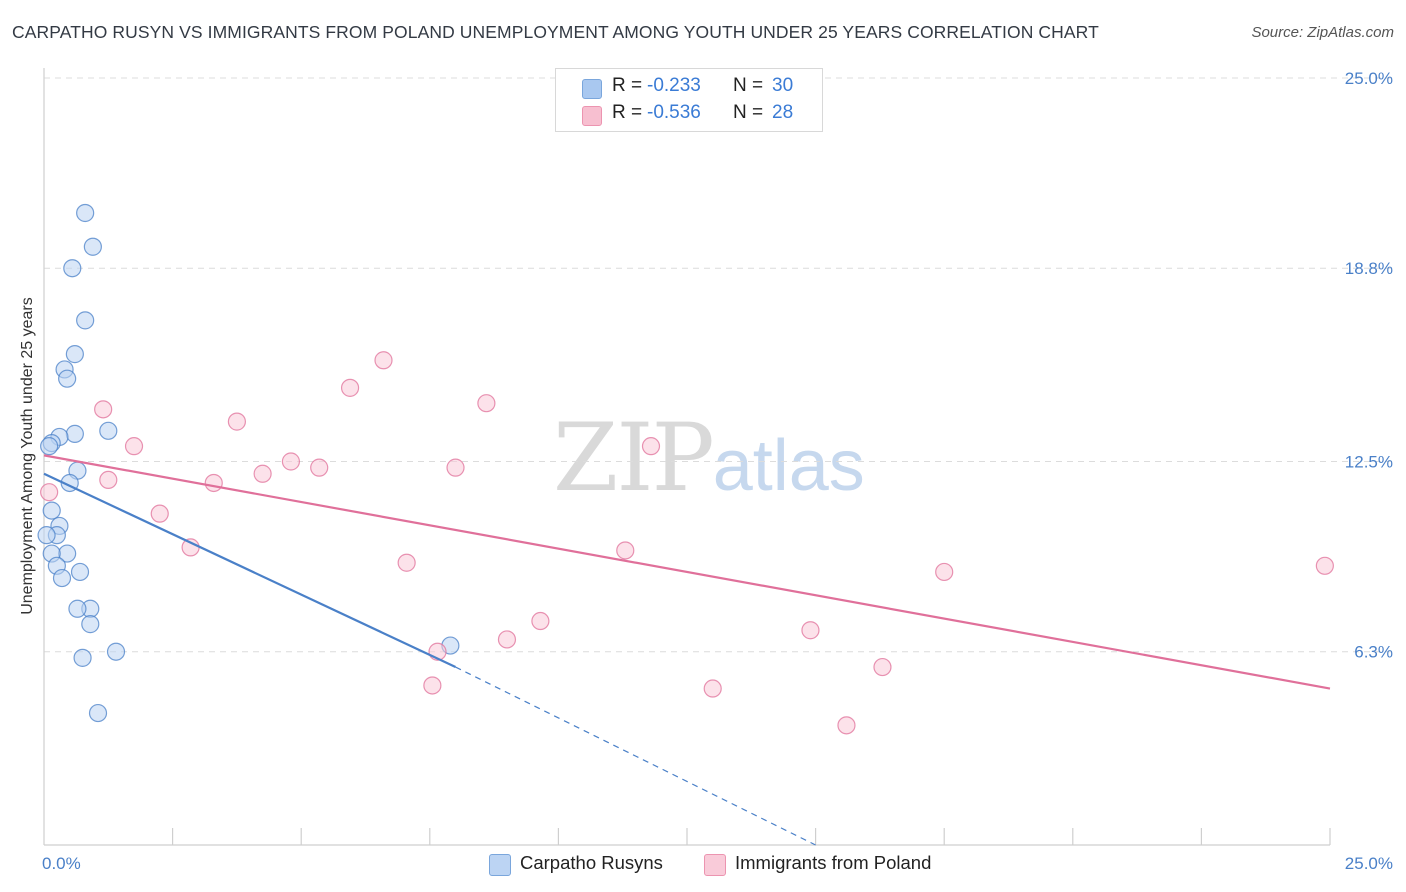  What do you see at coordinates (1369, 863) in the screenshot?
I see `x-tick-label: 25.0%` at bounding box center [1369, 863].